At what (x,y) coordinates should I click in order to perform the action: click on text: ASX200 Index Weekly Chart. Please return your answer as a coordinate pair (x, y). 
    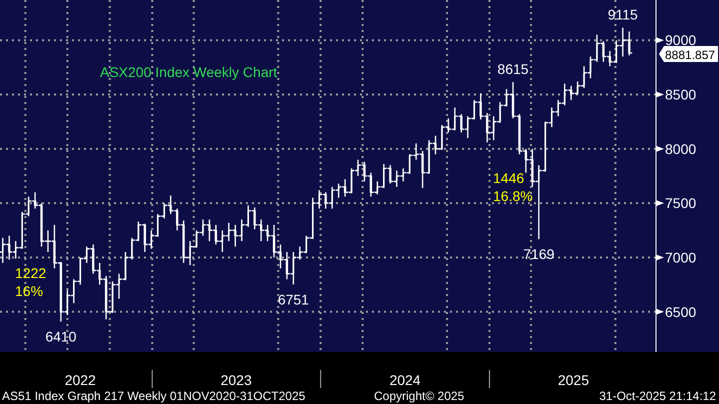
    Looking at the image, I should click on (189, 72).